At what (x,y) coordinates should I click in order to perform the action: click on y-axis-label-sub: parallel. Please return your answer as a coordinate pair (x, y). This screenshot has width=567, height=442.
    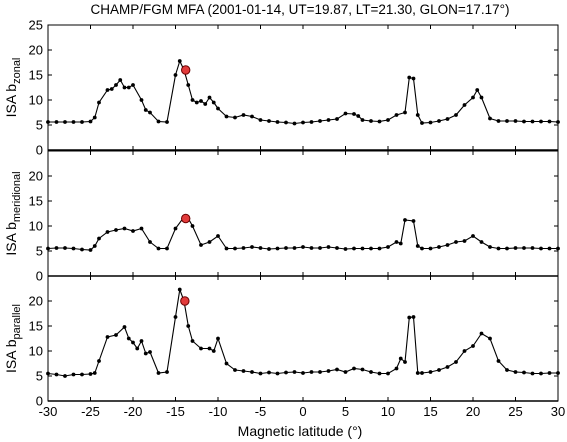
    Looking at the image, I should click on (17, 321).